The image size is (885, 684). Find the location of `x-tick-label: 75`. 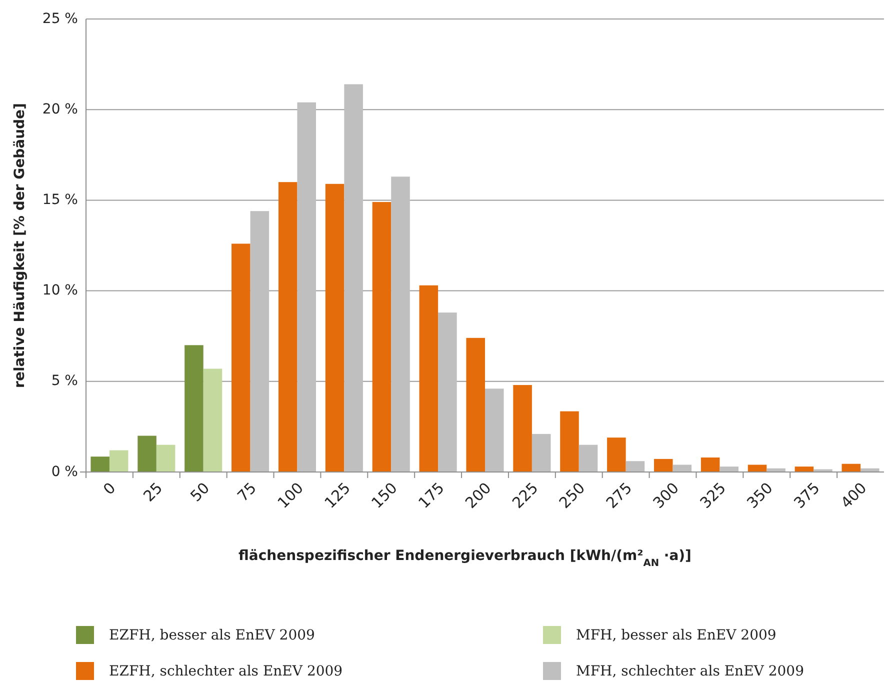

x-tick-label: 75 is located at coordinates (247, 492).